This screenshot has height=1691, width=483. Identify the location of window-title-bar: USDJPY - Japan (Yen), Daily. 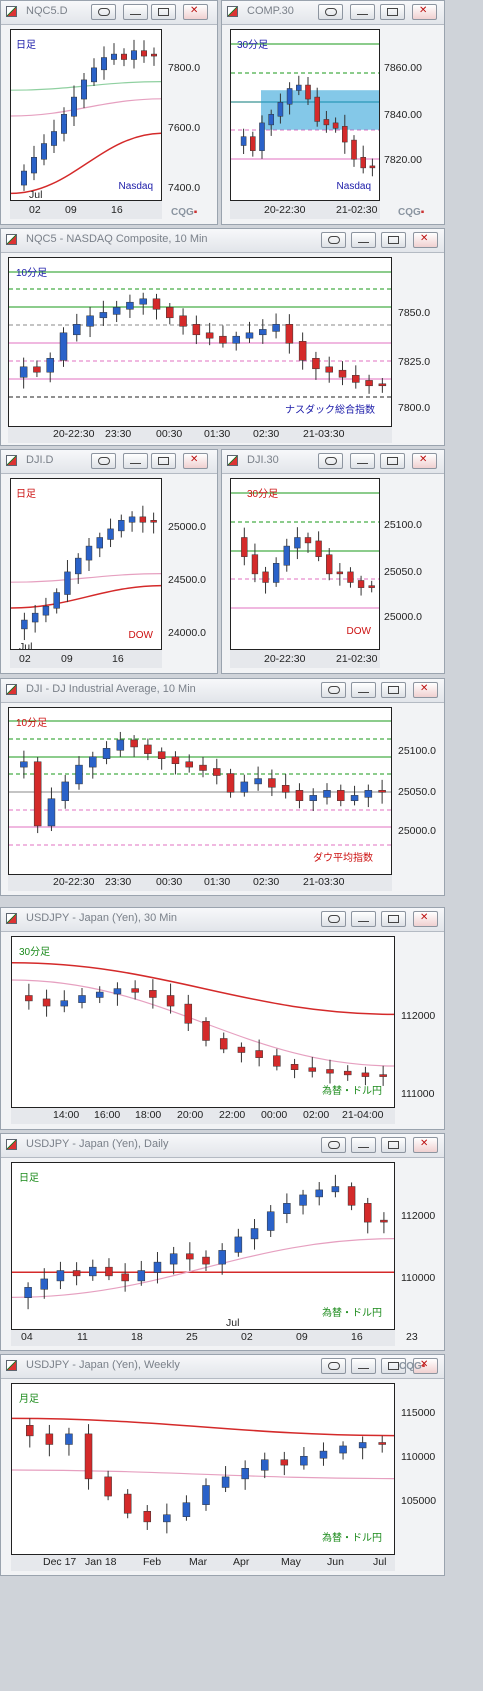
(222, 1146).